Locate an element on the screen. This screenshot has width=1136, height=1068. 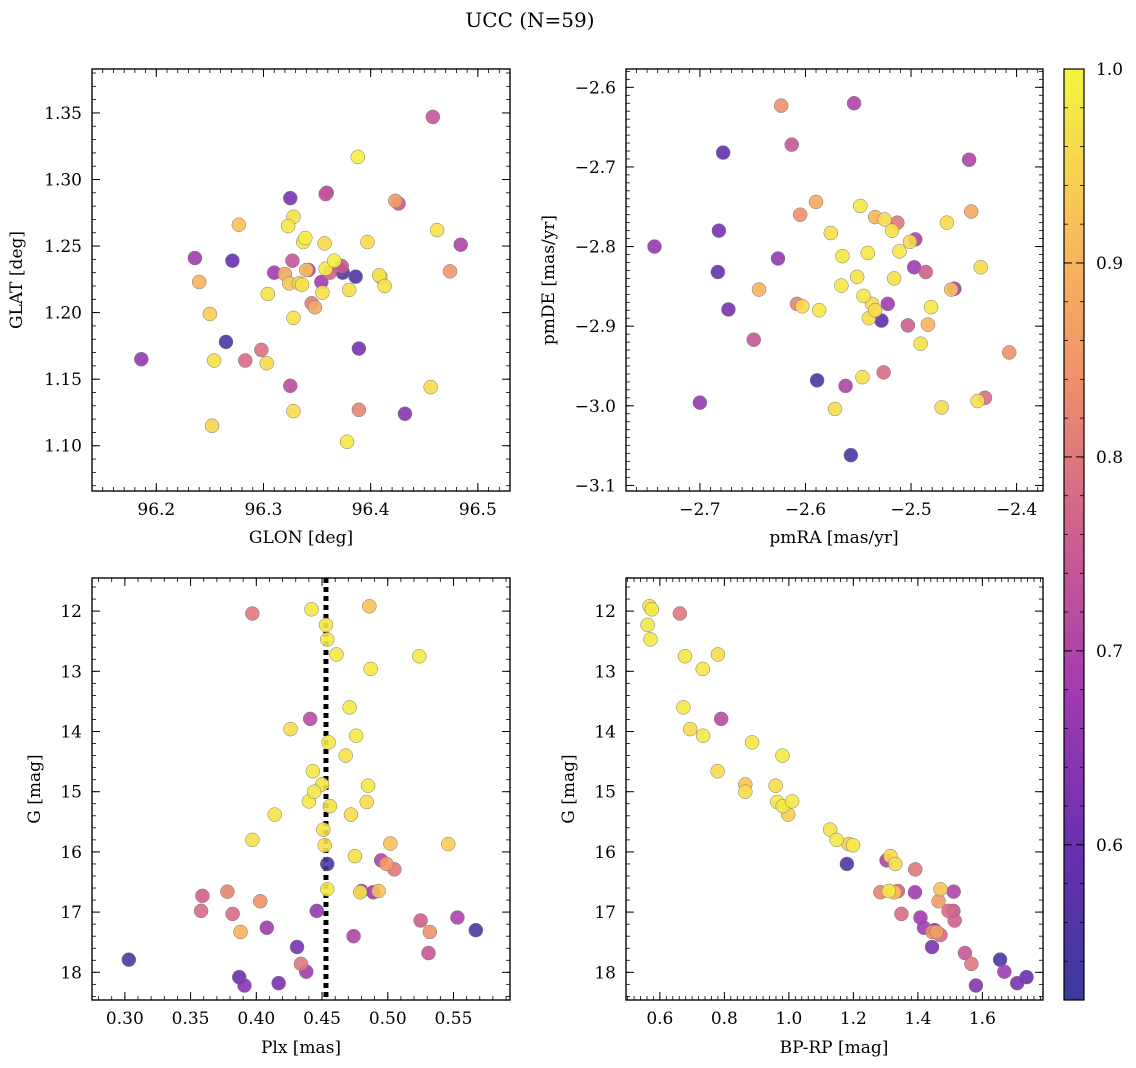
y-tick-label: −2.6 is located at coordinates (595, 88).